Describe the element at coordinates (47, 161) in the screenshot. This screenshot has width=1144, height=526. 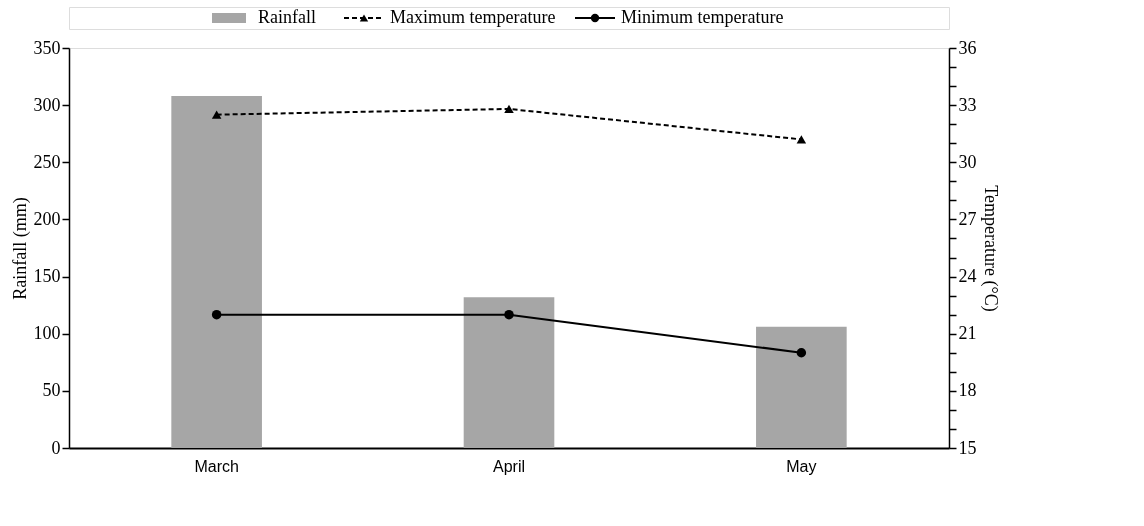
I see `y-tick-label: 250` at that location.